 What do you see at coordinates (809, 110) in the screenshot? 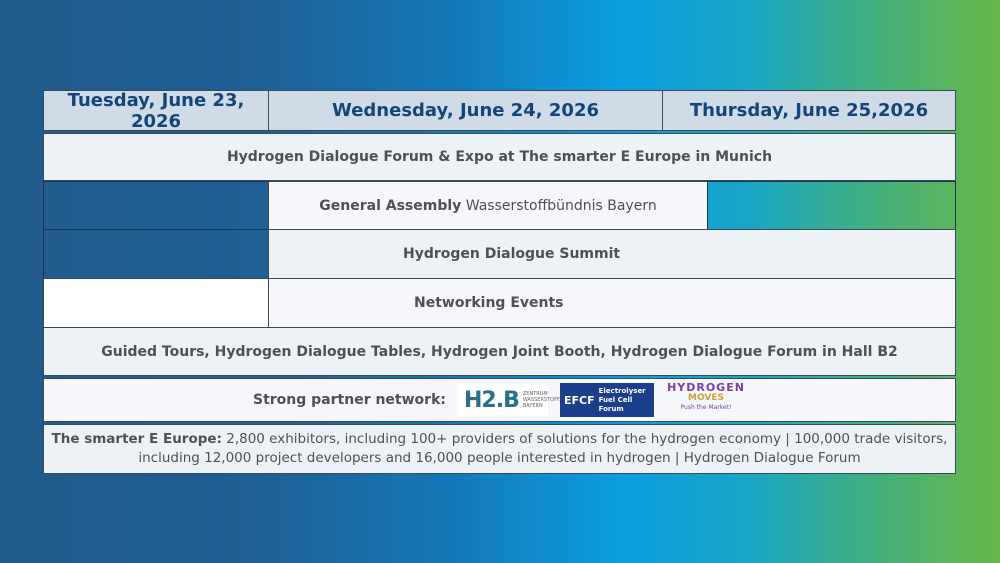
I see `day-thursday: Thursday, June 25,2026` at bounding box center [809, 110].